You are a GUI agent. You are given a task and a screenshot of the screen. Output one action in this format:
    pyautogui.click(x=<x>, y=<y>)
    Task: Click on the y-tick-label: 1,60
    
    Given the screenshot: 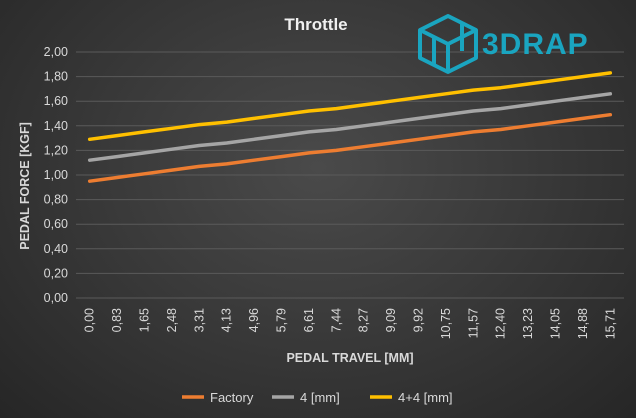 What is the action you would take?
    pyautogui.click(x=56, y=101)
    